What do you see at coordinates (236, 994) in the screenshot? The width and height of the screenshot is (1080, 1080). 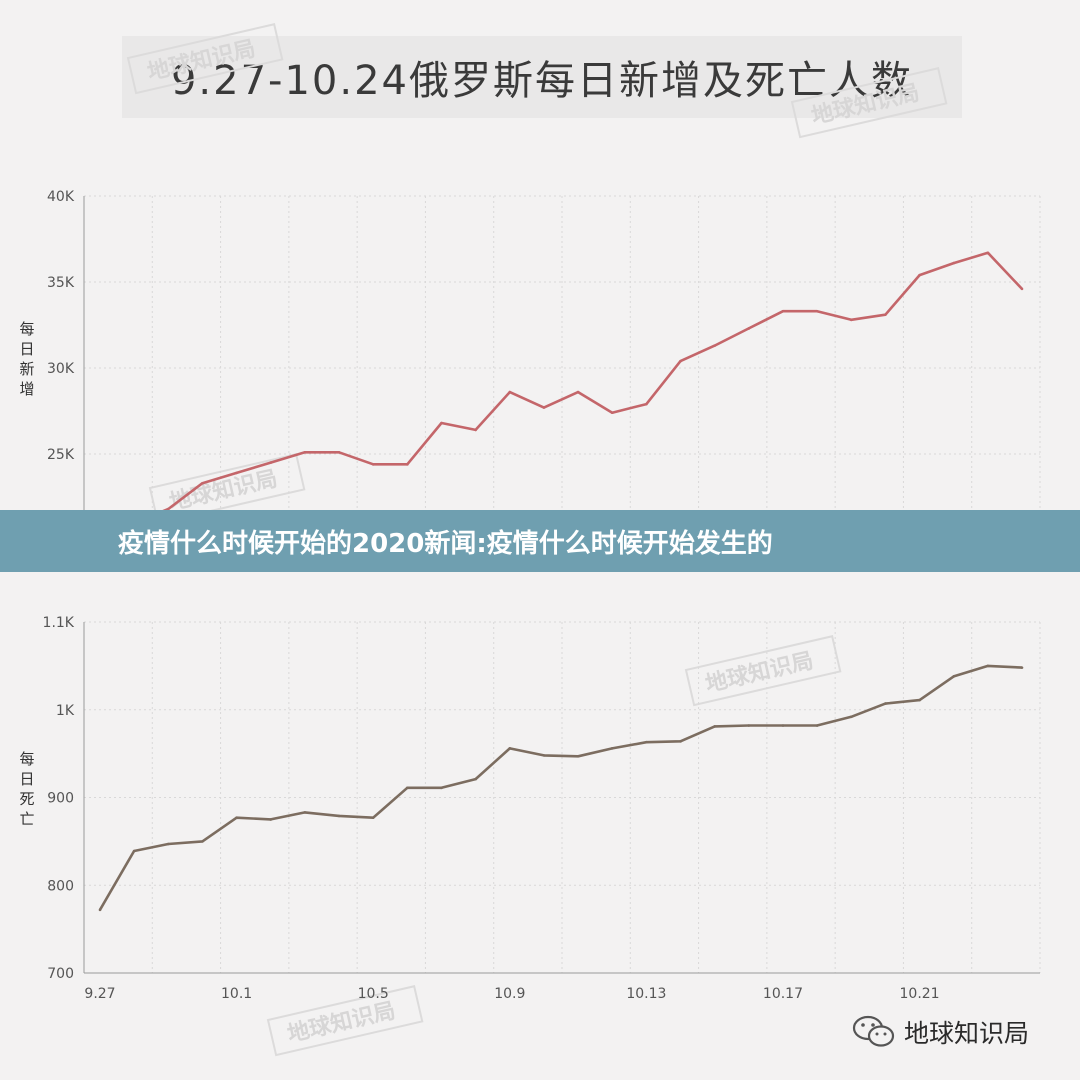 I see `x-tick-label: 10.1` at bounding box center [236, 994].